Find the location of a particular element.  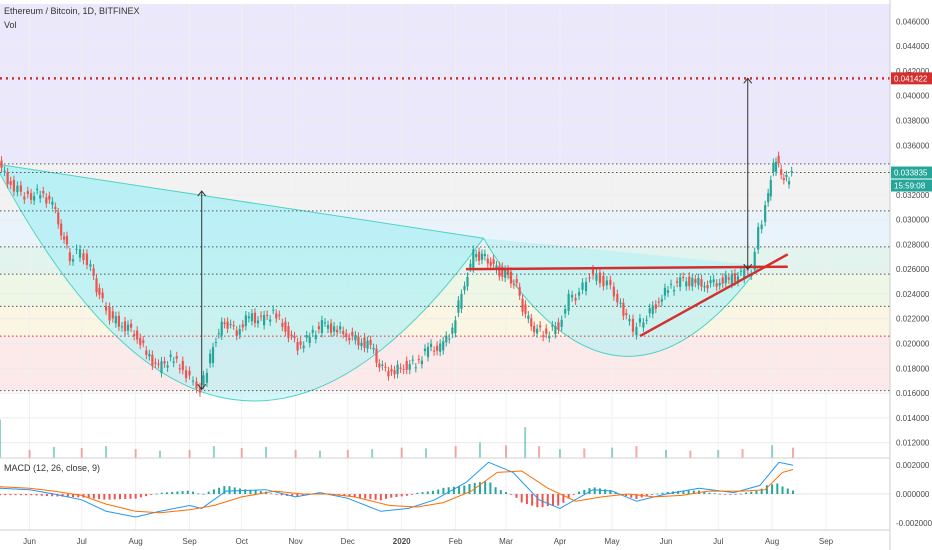

last-price-tag: 0.033835 is located at coordinates (911, 172).